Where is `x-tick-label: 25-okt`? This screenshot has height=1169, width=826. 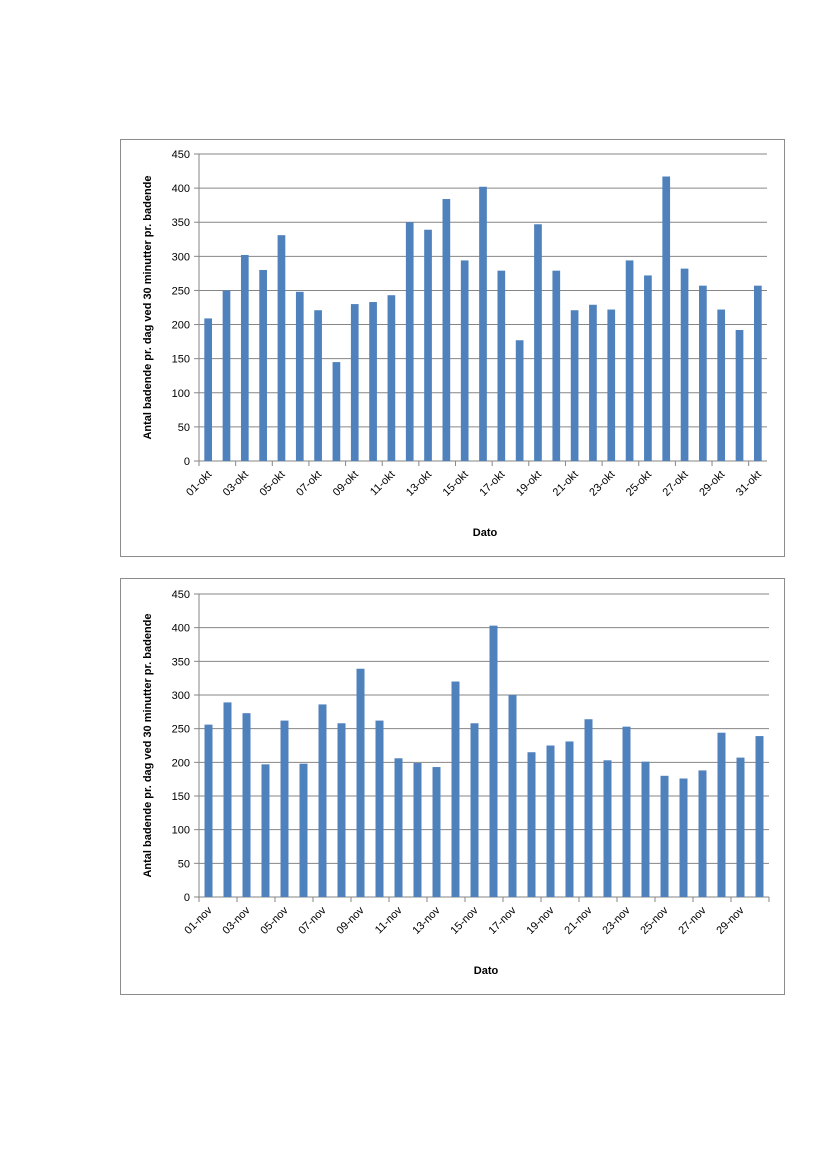
x-tick-label: 25-okt is located at coordinates (639, 484).